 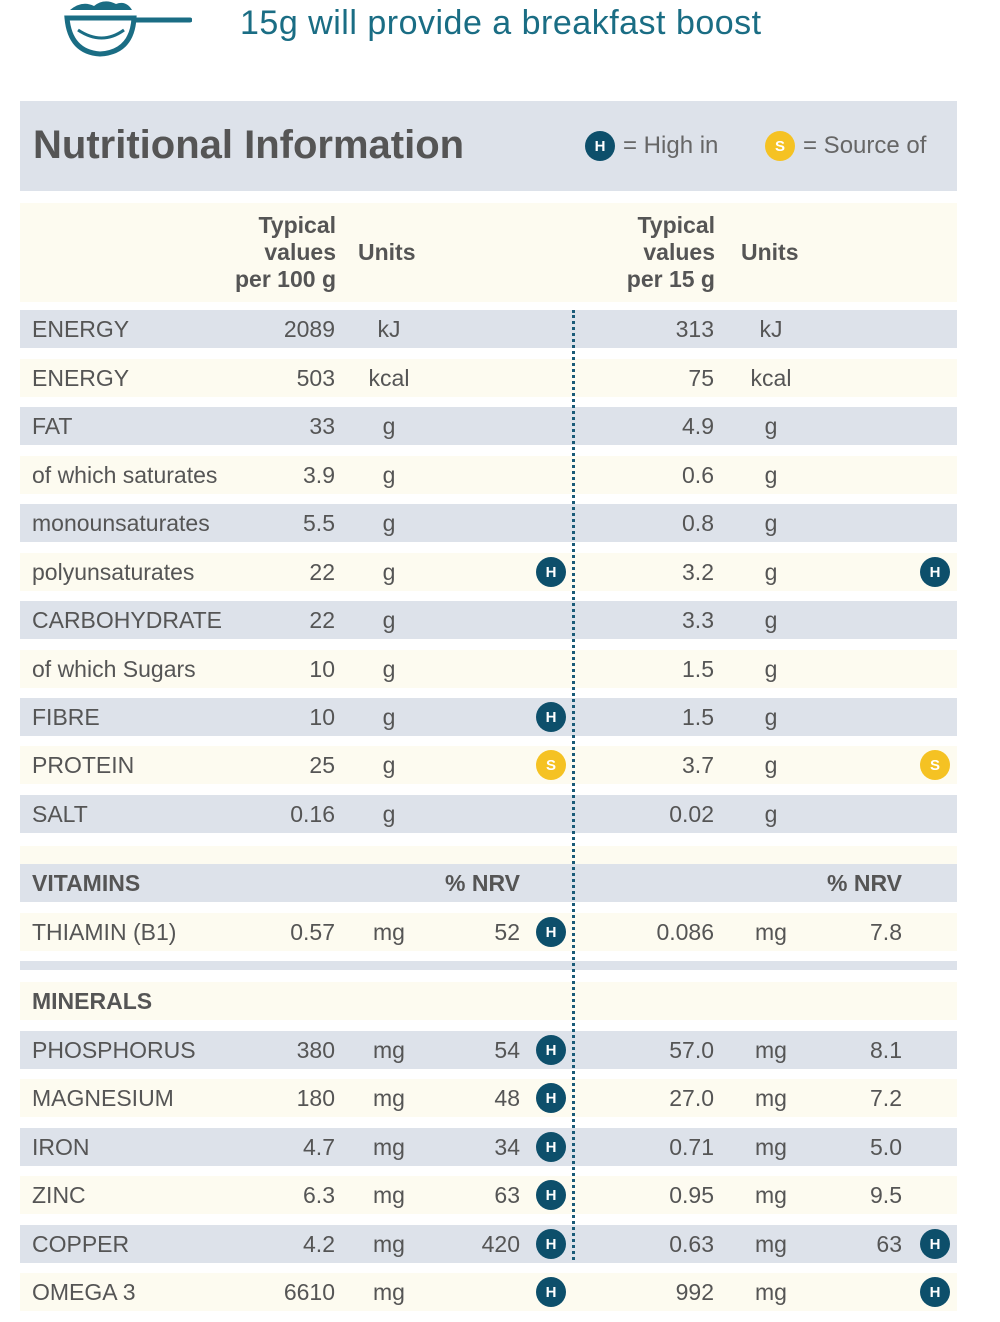 What do you see at coordinates (389, 377) in the screenshot?
I see `unit-per-100g: kcal` at bounding box center [389, 377].